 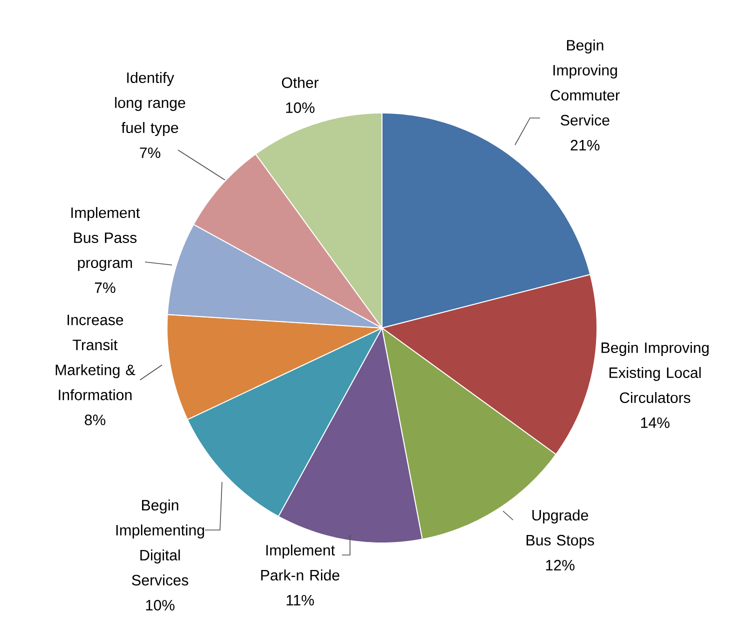 What do you see at coordinates (560, 565) in the screenshot?
I see `data-label: 12%` at bounding box center [560, 565].